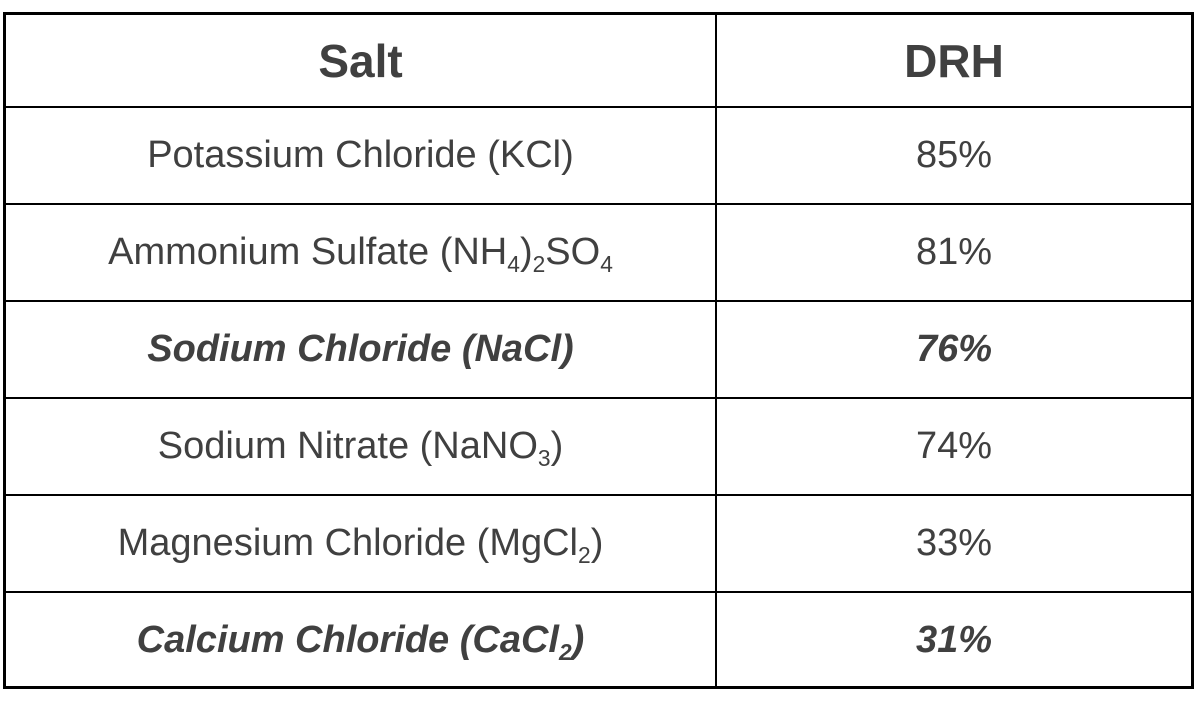 This screenshot has width=1198, height=702. I want to click on salt-cell: Potassium Chloride (KCl), so click(361, 155).